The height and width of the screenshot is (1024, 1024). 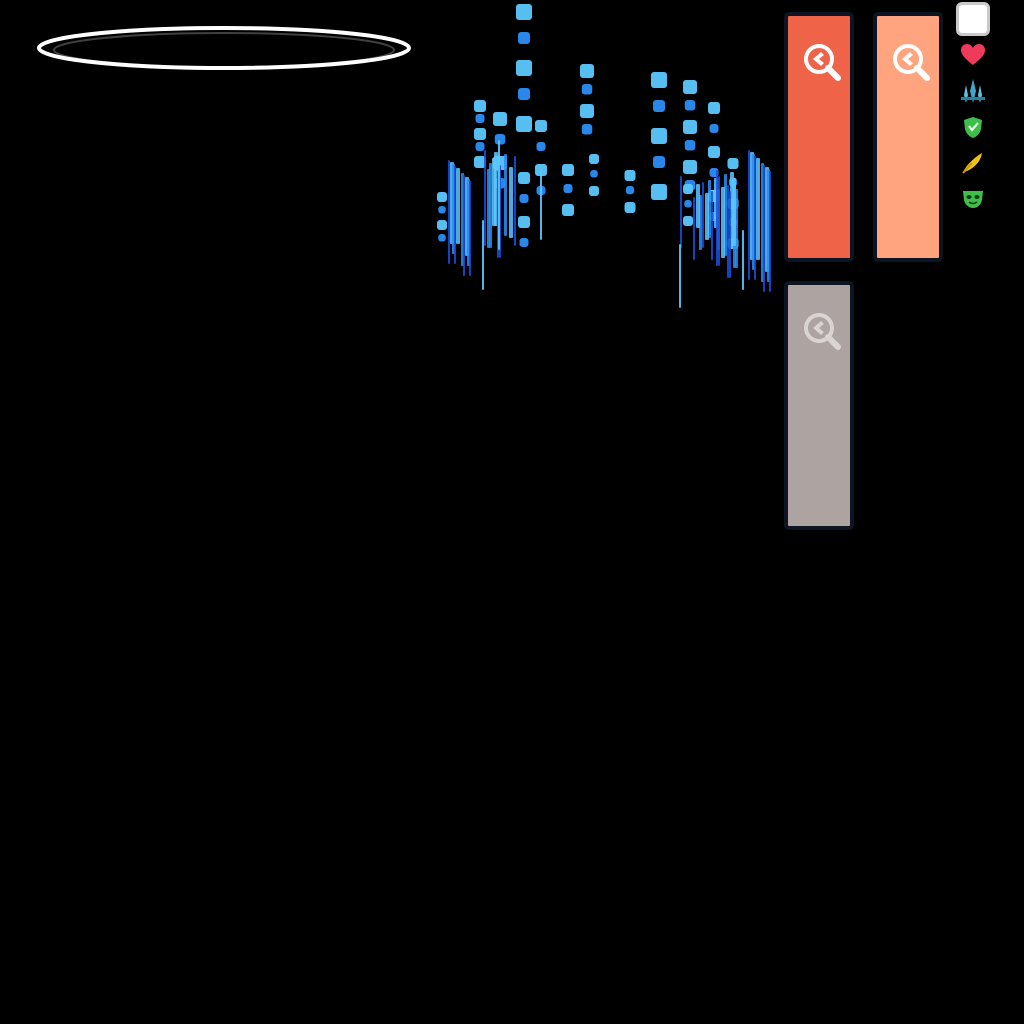 I want to click on yellow-feather-icon, so click(x=973, y=163).